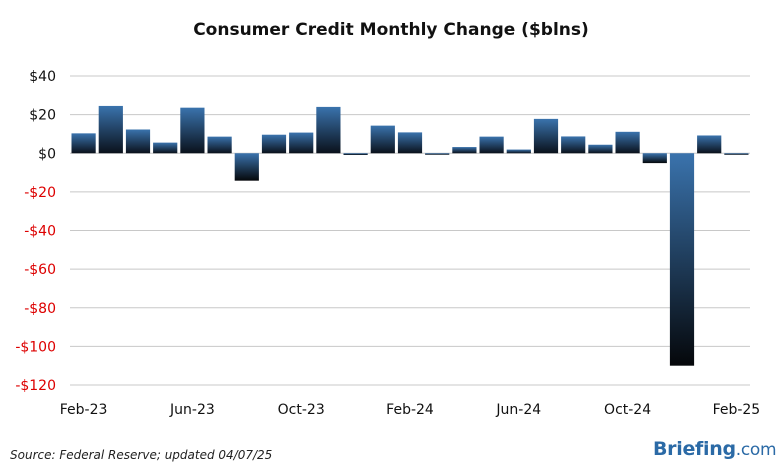 The image size is (782, 474). I want to click on x-tick-label: Jun-24, so click(518, 410).